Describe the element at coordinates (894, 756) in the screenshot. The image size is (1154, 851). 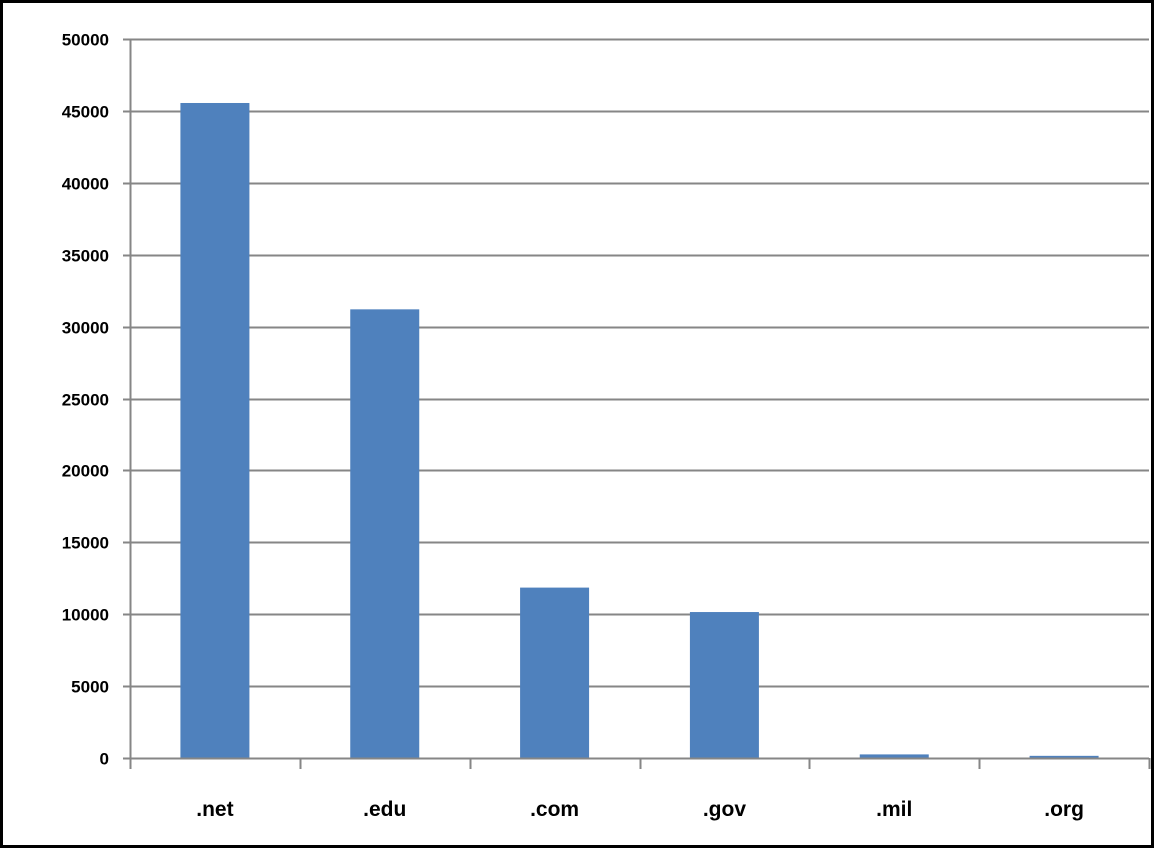
I see `bar-mil` at that location.